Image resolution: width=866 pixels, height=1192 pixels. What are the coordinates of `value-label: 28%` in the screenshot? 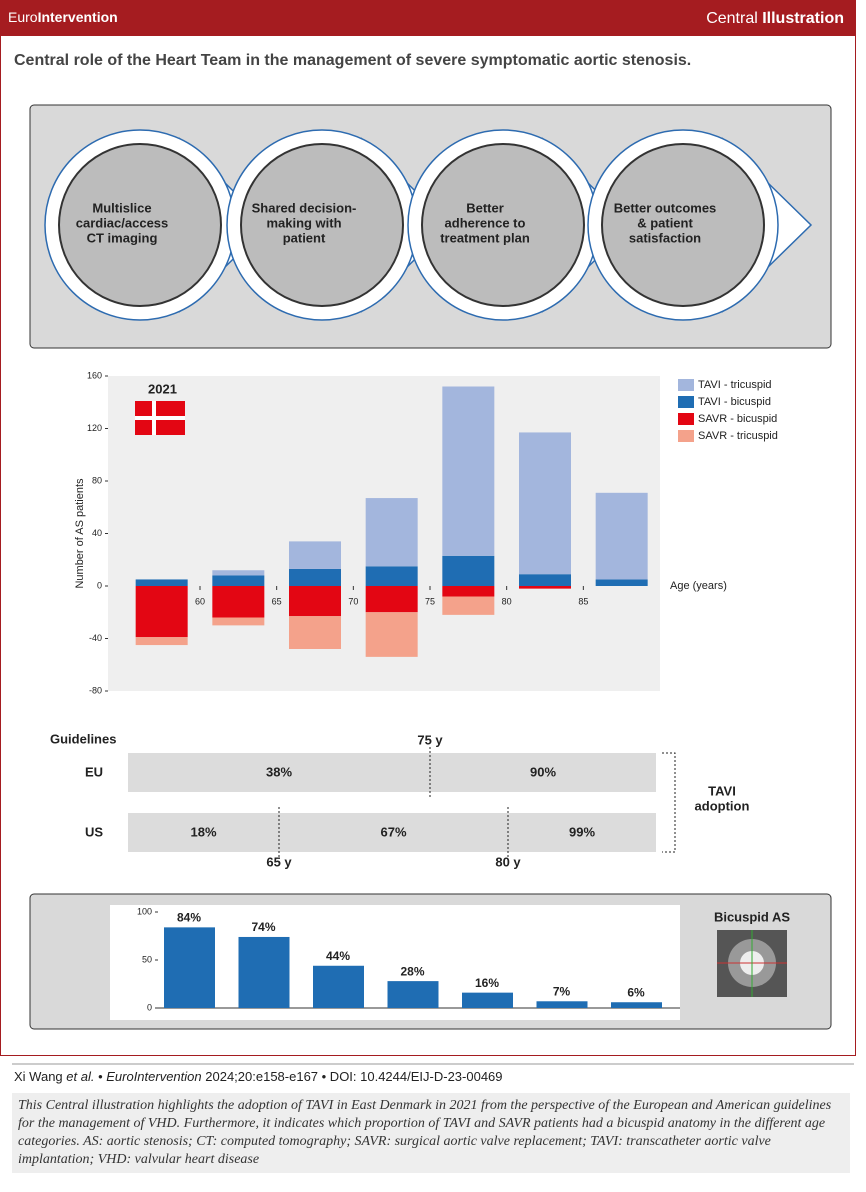 It's located at (412, 971).